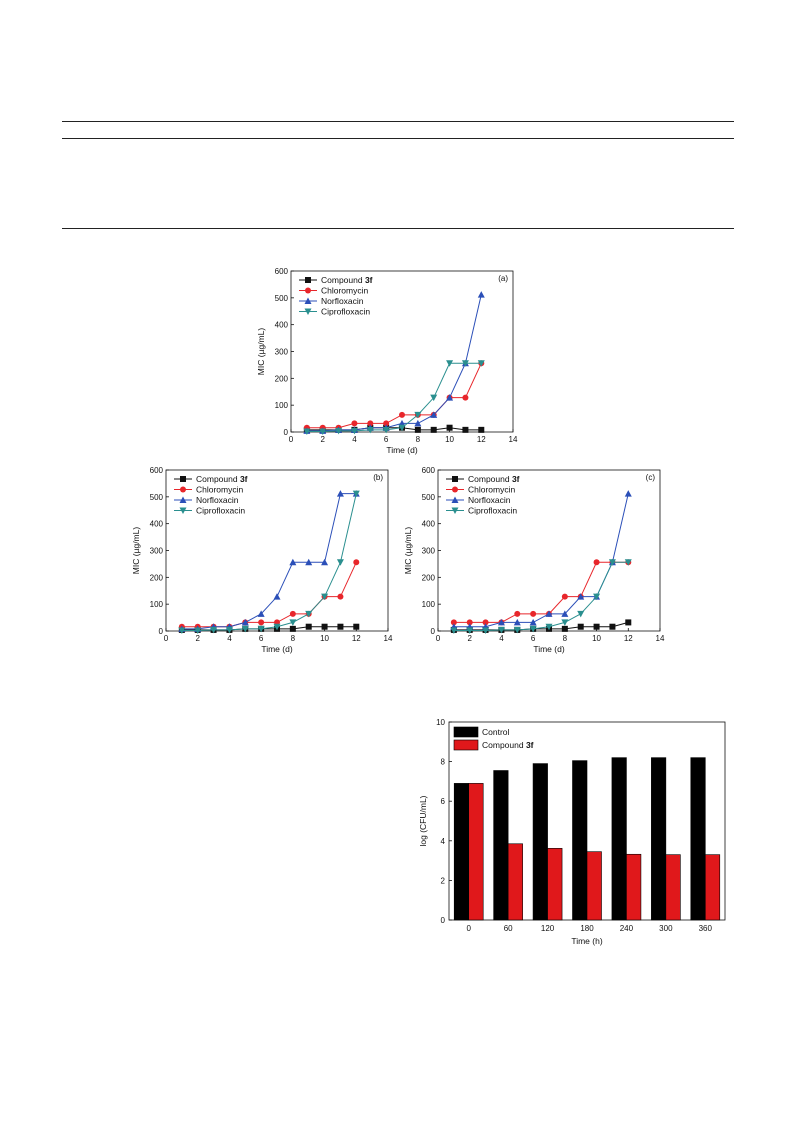 This screenshot has width=793, height=1121. Describe the element at coordinates (443, 880) in the screenshot. I see `y-tick-label: 2` at that location.